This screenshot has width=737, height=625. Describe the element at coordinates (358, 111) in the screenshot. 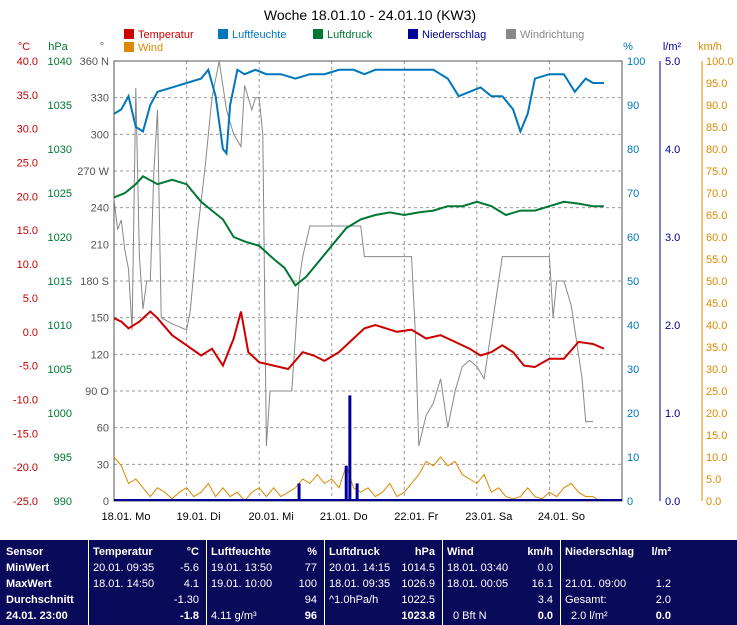

I see `series-line-luftfeuchte` at that location.